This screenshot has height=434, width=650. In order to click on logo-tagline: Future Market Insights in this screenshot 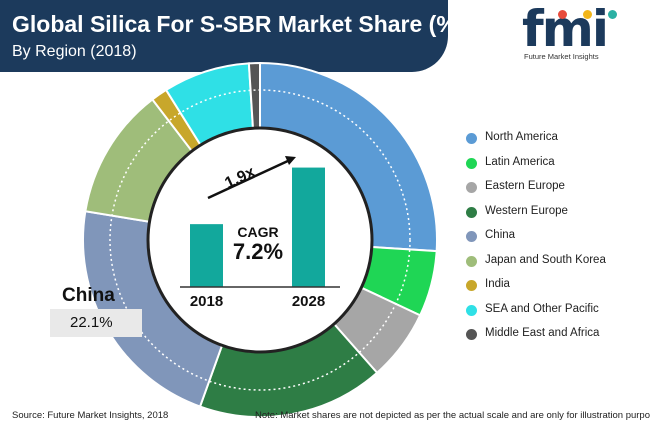, I will do `click(561, 56)`.